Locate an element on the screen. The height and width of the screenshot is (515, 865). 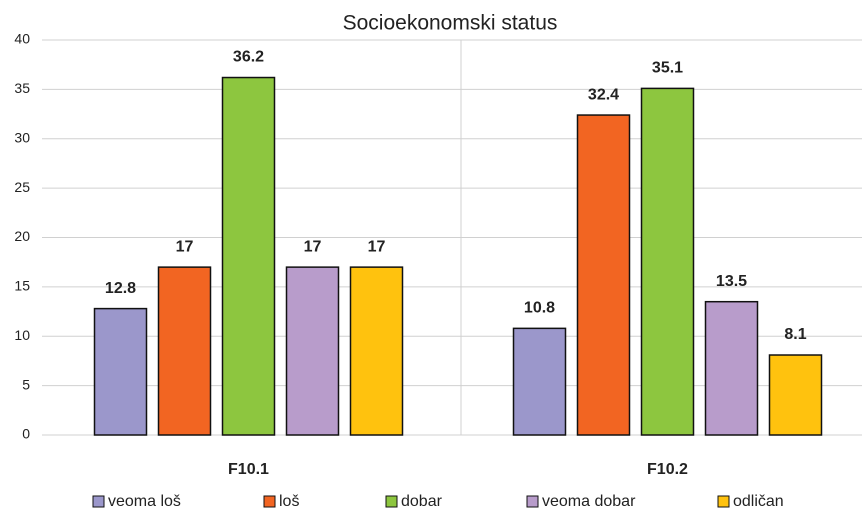
y-tick-label: 15 is located at coordinates (22, 286).